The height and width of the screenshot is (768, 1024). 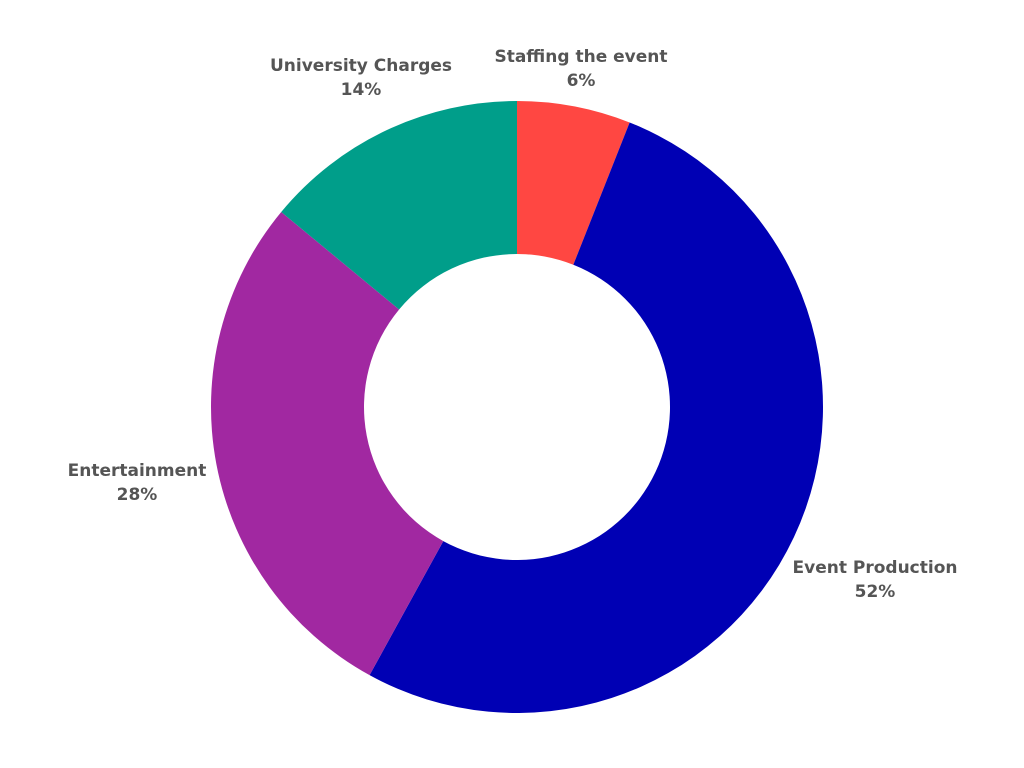 I want to click on slice-entertainment, so click(x=327, y=443).